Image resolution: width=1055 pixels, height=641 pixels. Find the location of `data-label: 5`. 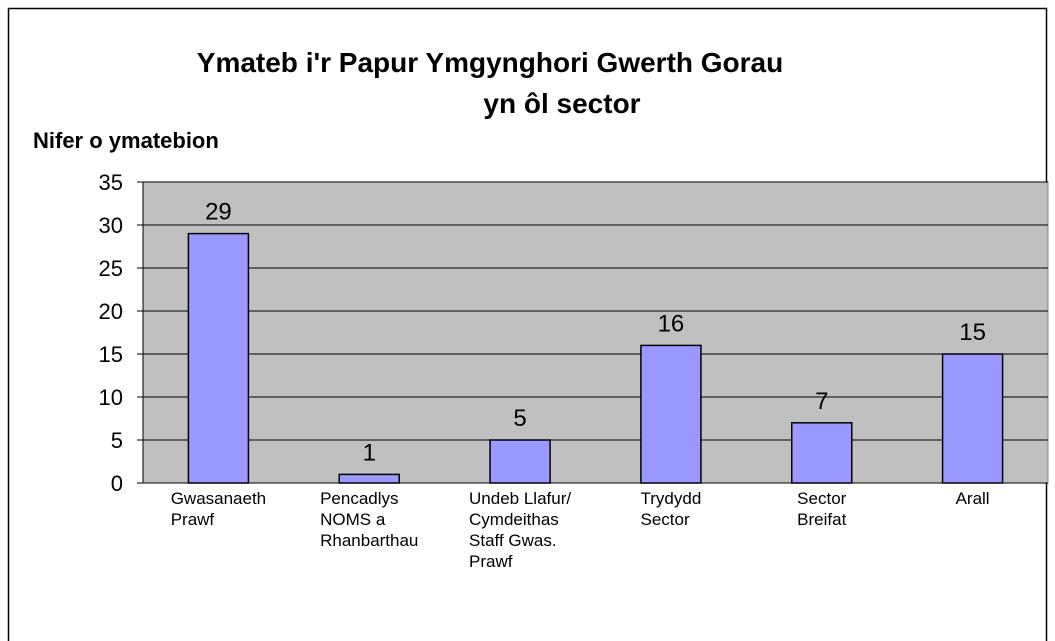

data-label: 5 is located at coordinates (519, 418).